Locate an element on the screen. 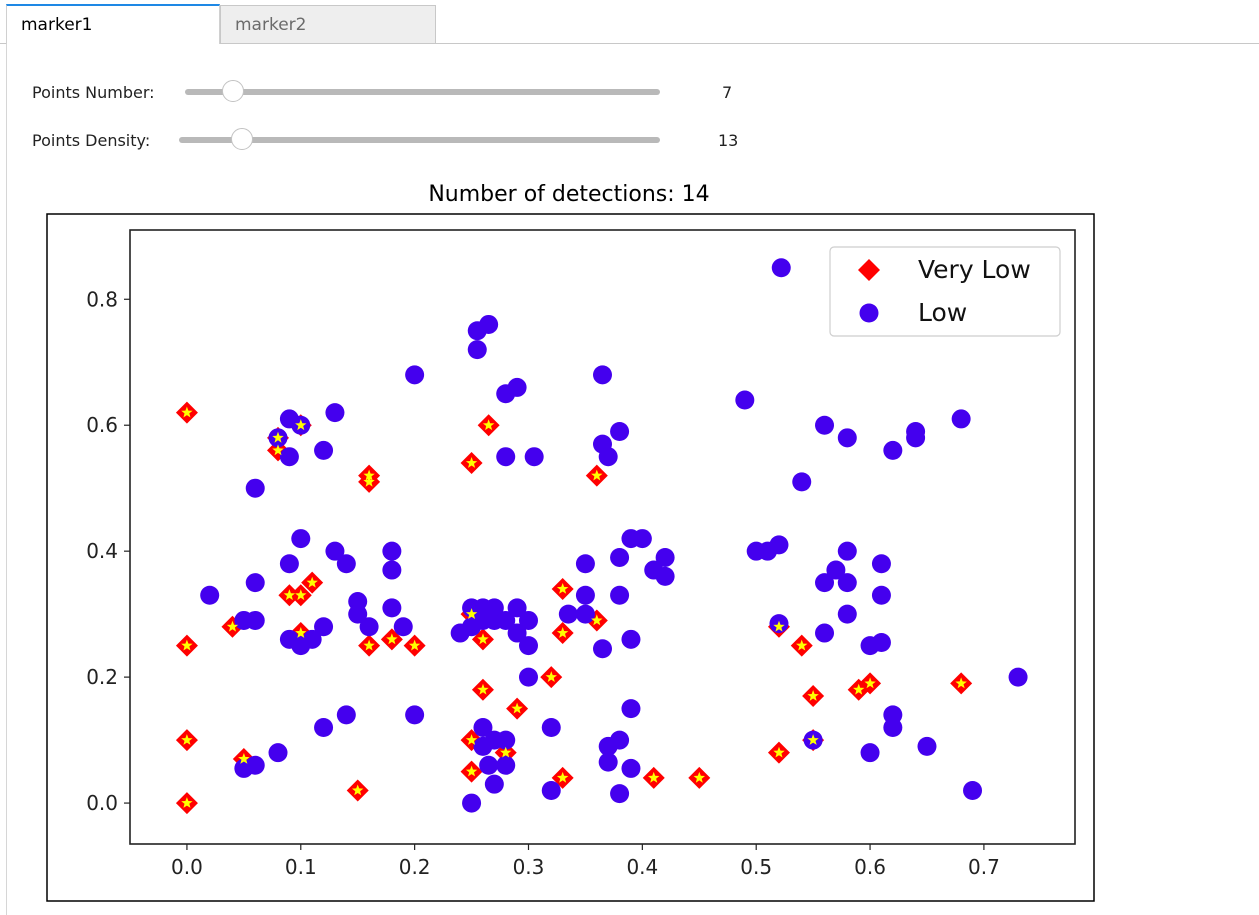 This screenshot has height=915, width=1259. points-number-value: 7 is located at coordinates (727, 92).